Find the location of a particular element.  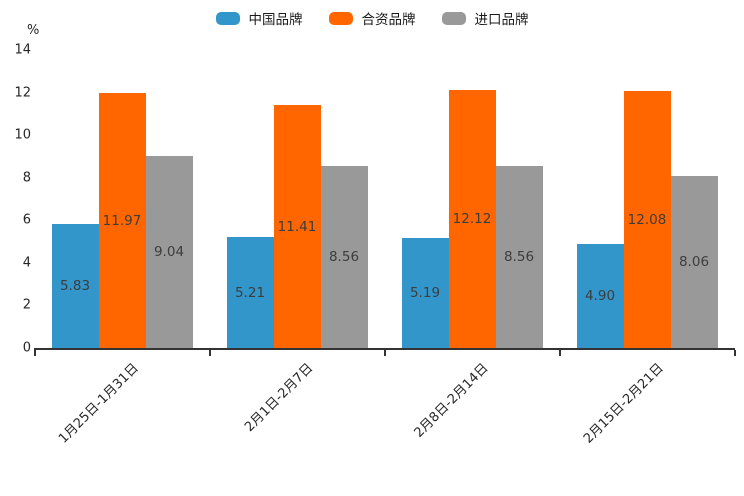

legend-item: 合资品牌 is located at coordinates (372, 18).